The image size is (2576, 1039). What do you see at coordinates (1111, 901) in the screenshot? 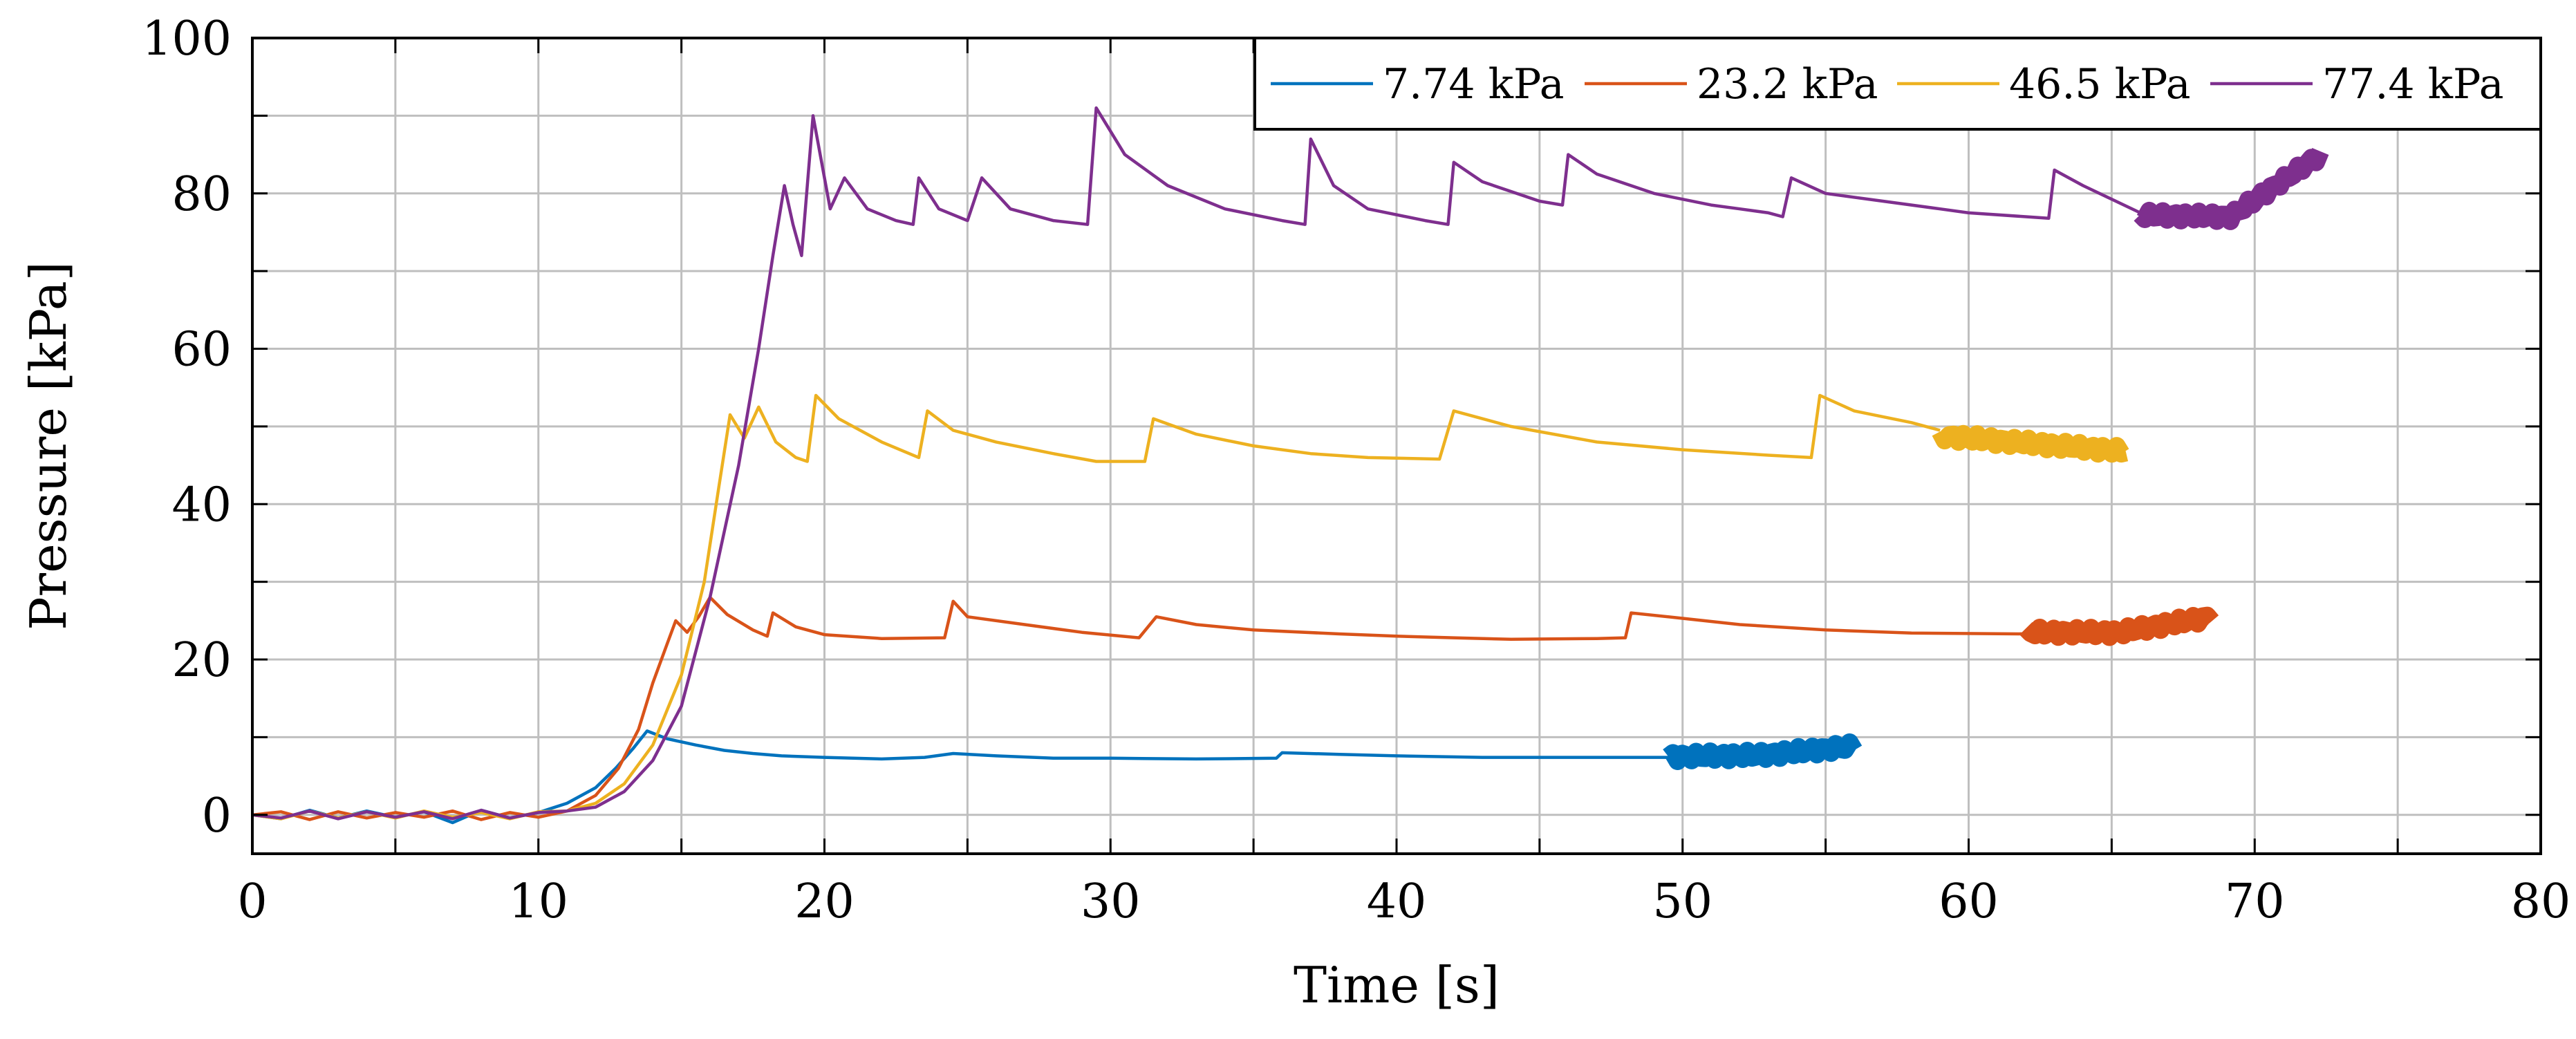
I see `x-tick-label: 30` at bounding box center [1111, 901].